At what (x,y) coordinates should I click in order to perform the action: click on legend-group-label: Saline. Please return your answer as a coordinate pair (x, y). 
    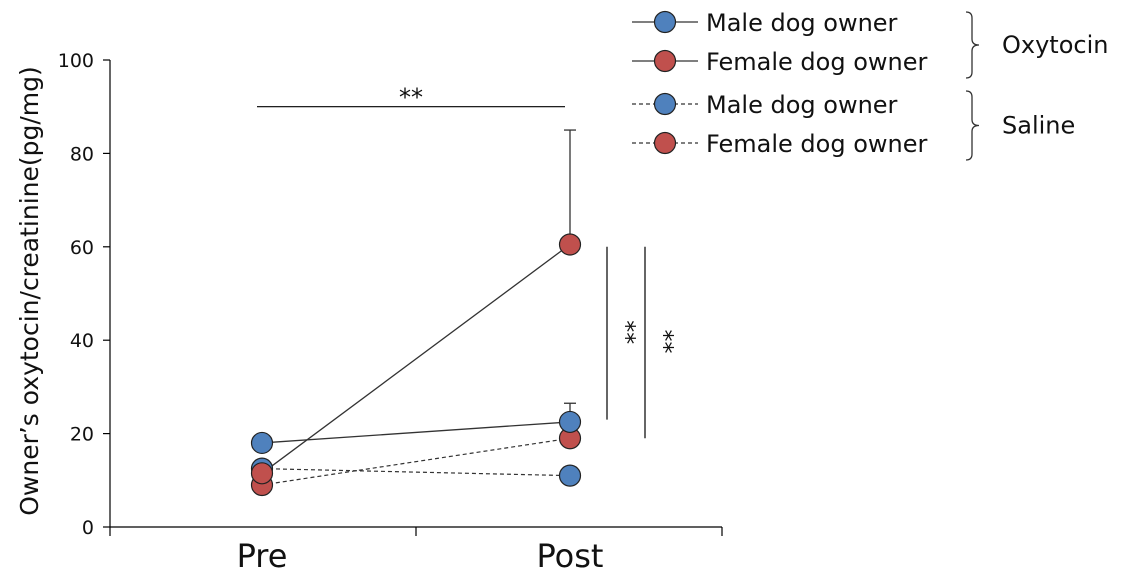
    Looking at the image, I should click on (1038, 126).